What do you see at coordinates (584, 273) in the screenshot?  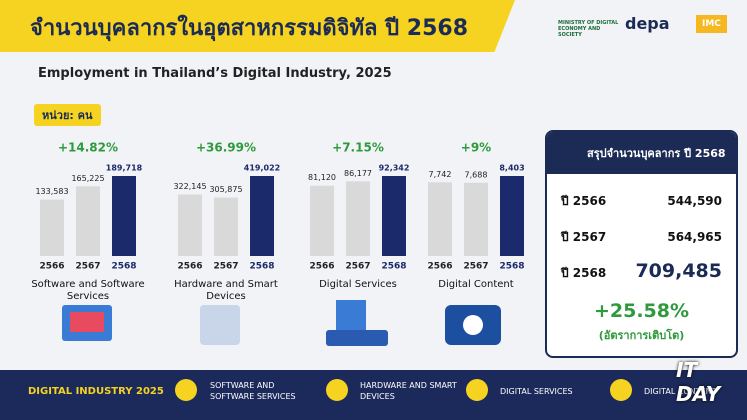 I see `year: ปี 2568` at bounding box center [584, 273].